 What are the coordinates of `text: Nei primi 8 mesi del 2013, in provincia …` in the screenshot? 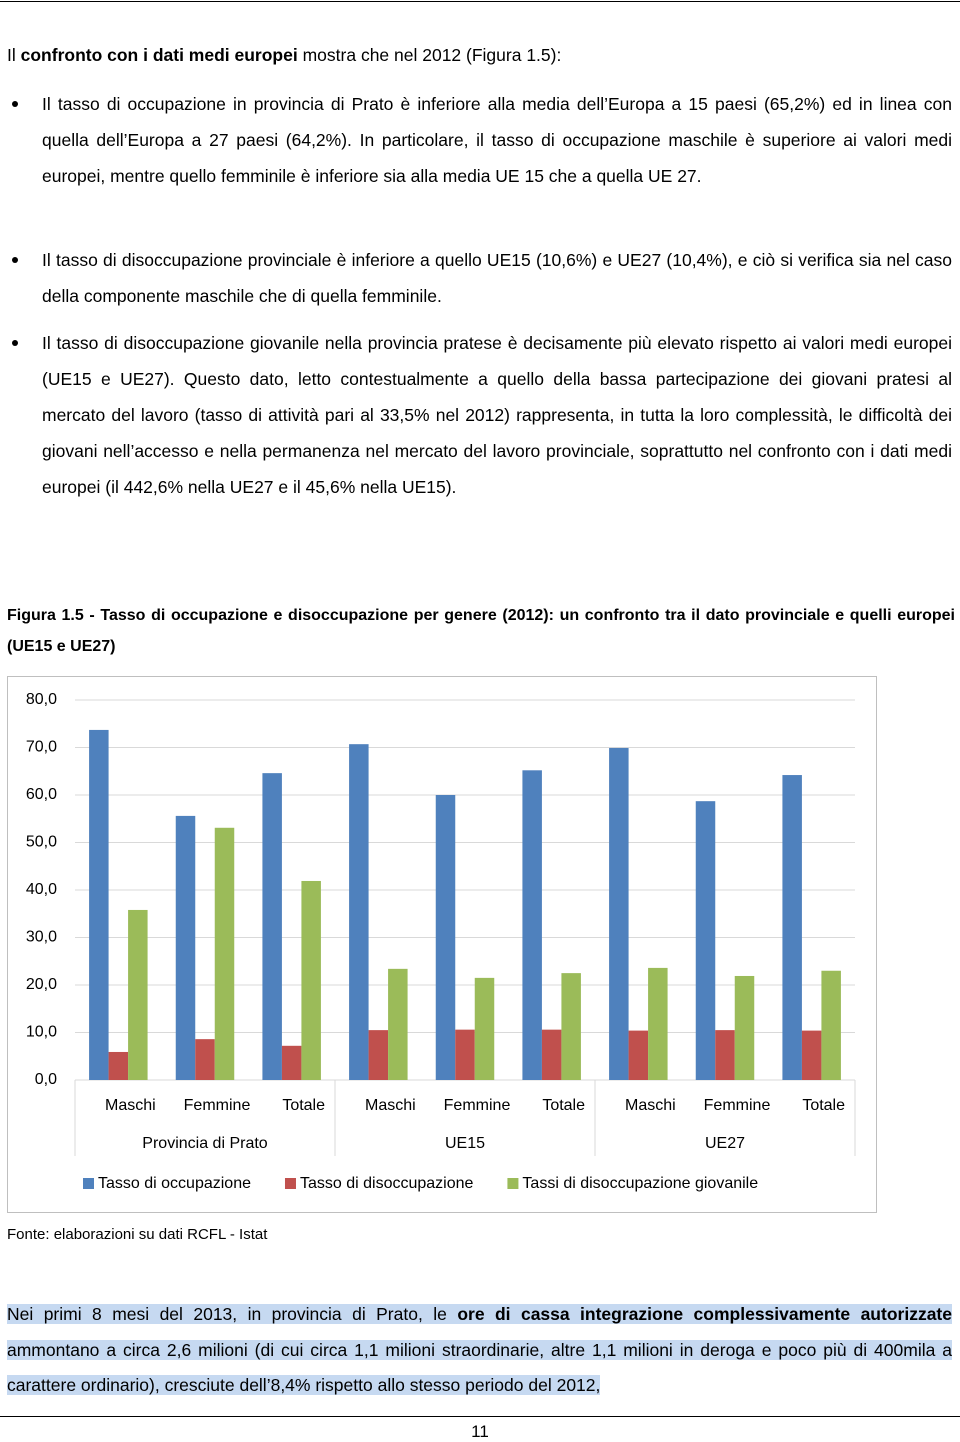 It's located at (232, 1314).